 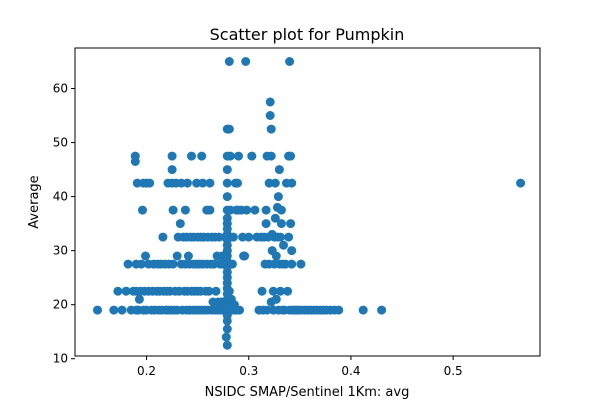 What do you see at coordinates (248, 371) in the screenshot?
I see `x-tick-label: 0.3` at bounding box center [248, 371].